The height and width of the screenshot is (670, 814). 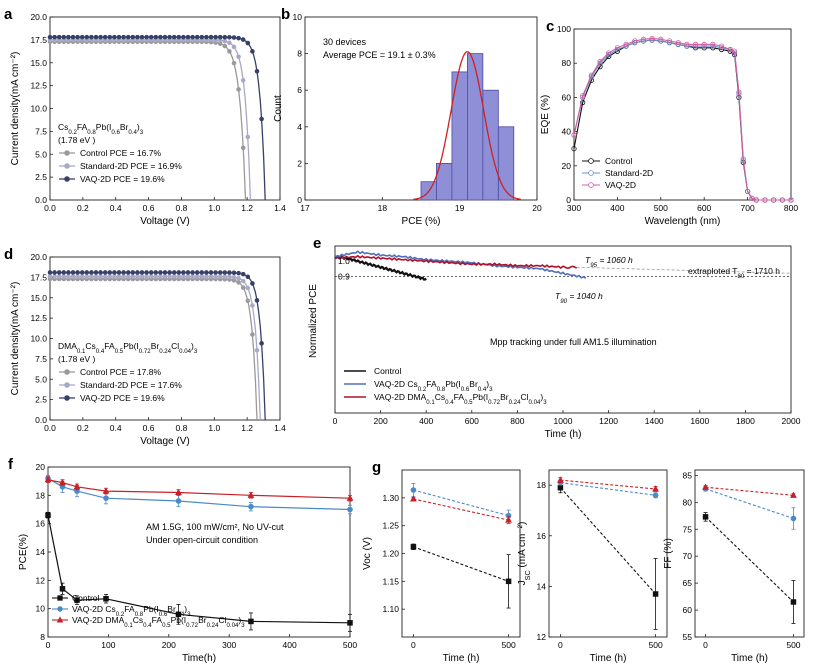 What do you see at coordinates (38, 109) in the screenshot?
I see `y-tick-label: 10.0` at bounding box center [38, 109].